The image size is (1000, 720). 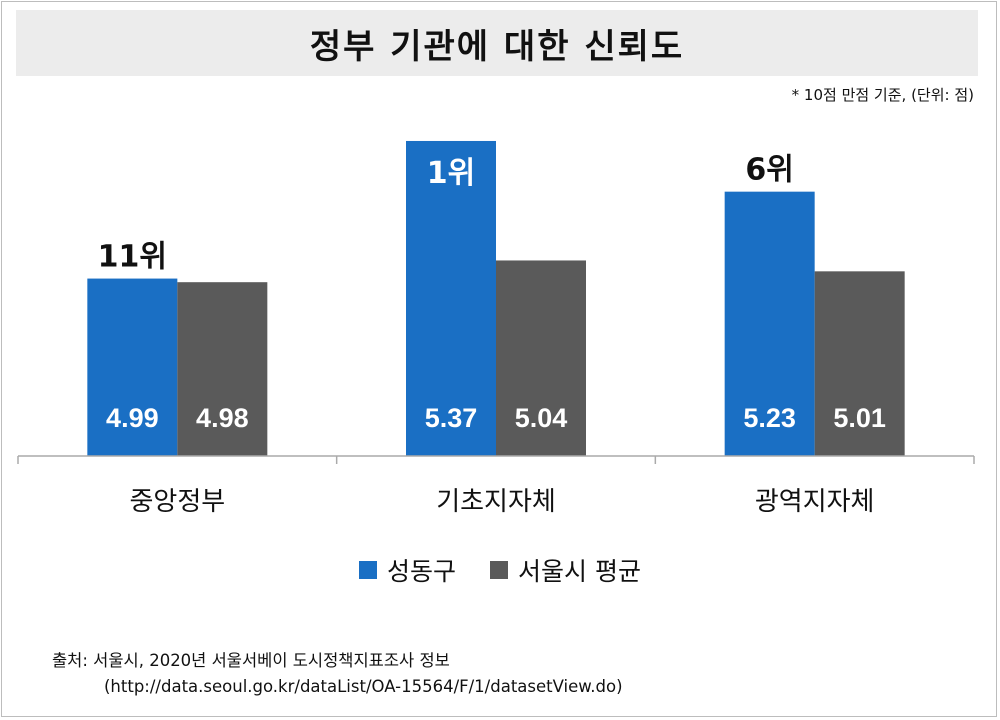 What do you see at coordinates (497, 46) in the screenshot?
I see `chart-title: 정부 기관에 대한 신뢰도` at bounding box center [497, 46].